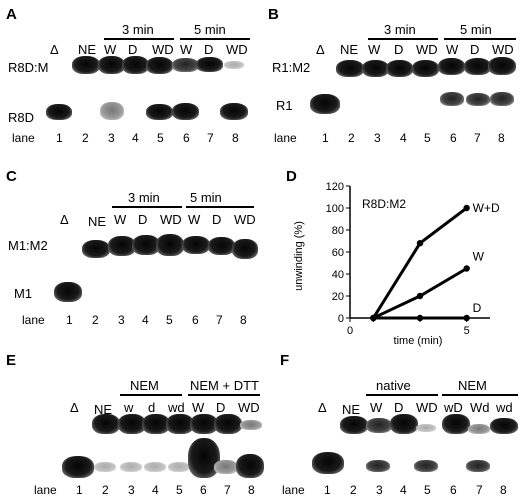  Describe the element at coordinates (335, 187) in the screenshot. I see `y-tick-label: 120` at that location.